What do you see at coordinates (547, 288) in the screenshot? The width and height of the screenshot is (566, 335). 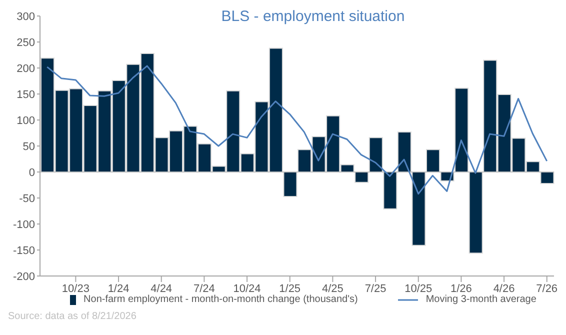 I see `x-tick-label: 7/26` at bounding box center [547, 288].